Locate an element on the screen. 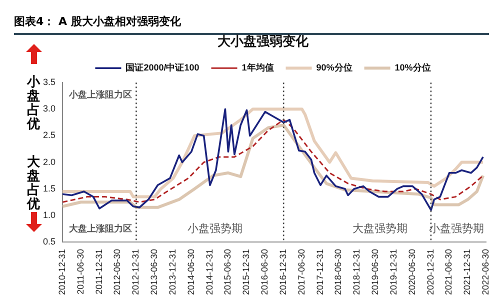 The image size is (500, 300). x-tick-label: 2012-06-30 is located at coordinates (117, 272).